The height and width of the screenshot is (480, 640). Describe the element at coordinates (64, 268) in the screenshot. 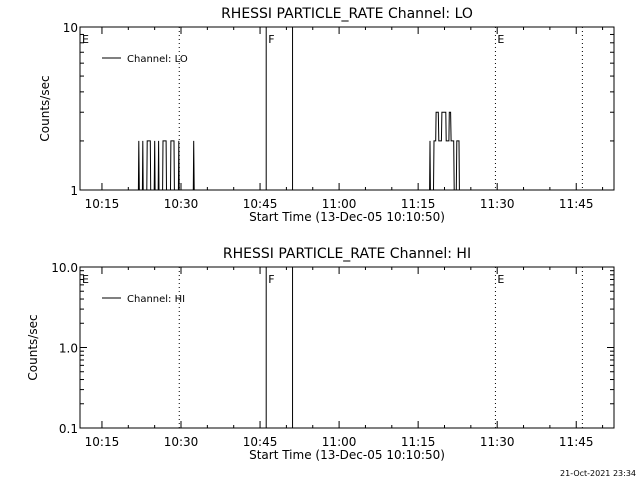

I see `y-tick-label: 10.0` at that location.